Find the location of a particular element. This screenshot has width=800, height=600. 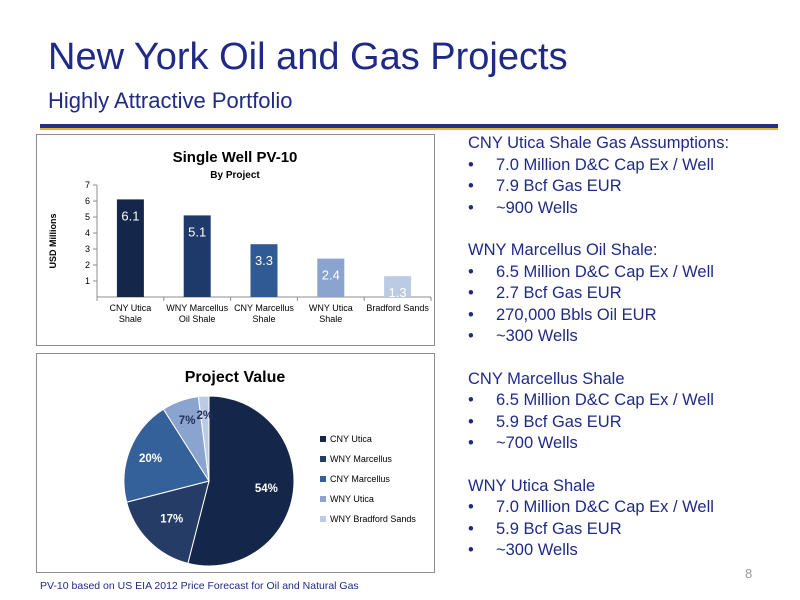

bar-value-label: 5.1 is located at coordinates (197, 231).